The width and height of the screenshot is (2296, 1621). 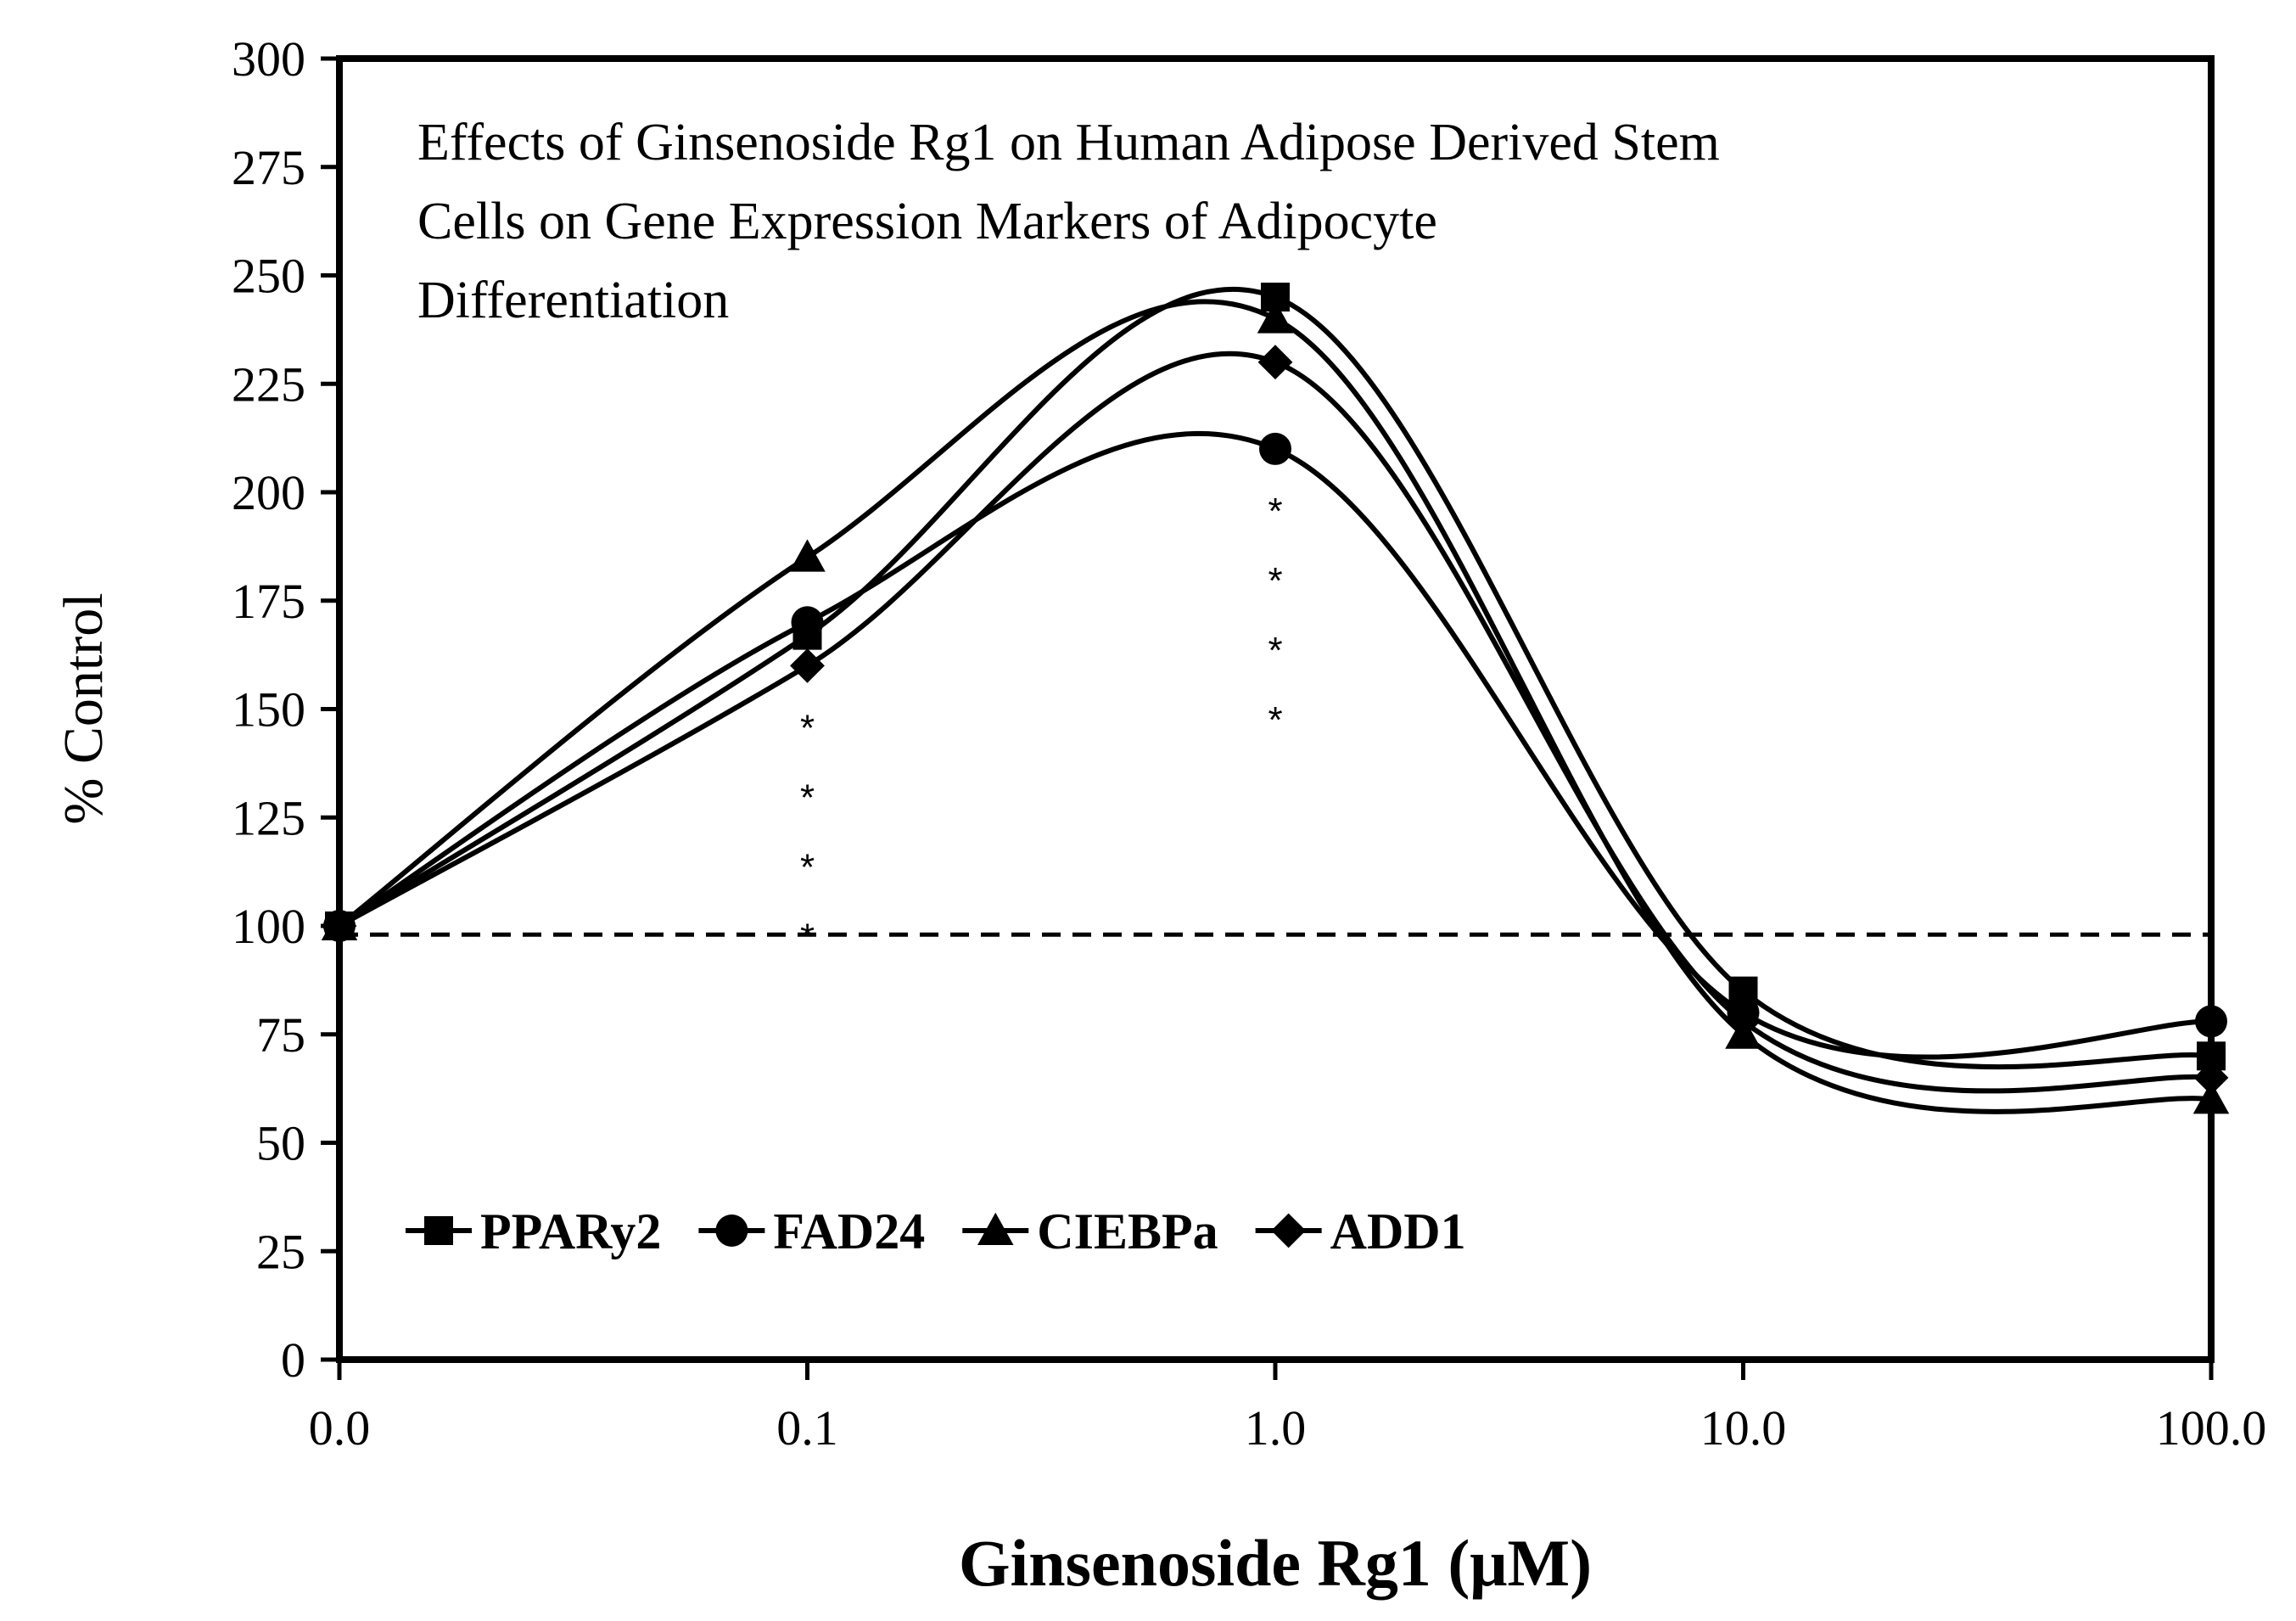 What do you see at coordinates (268, 926) in the screenshot?
I see `y-tick-label: 100` at bounding box center [268, 926].